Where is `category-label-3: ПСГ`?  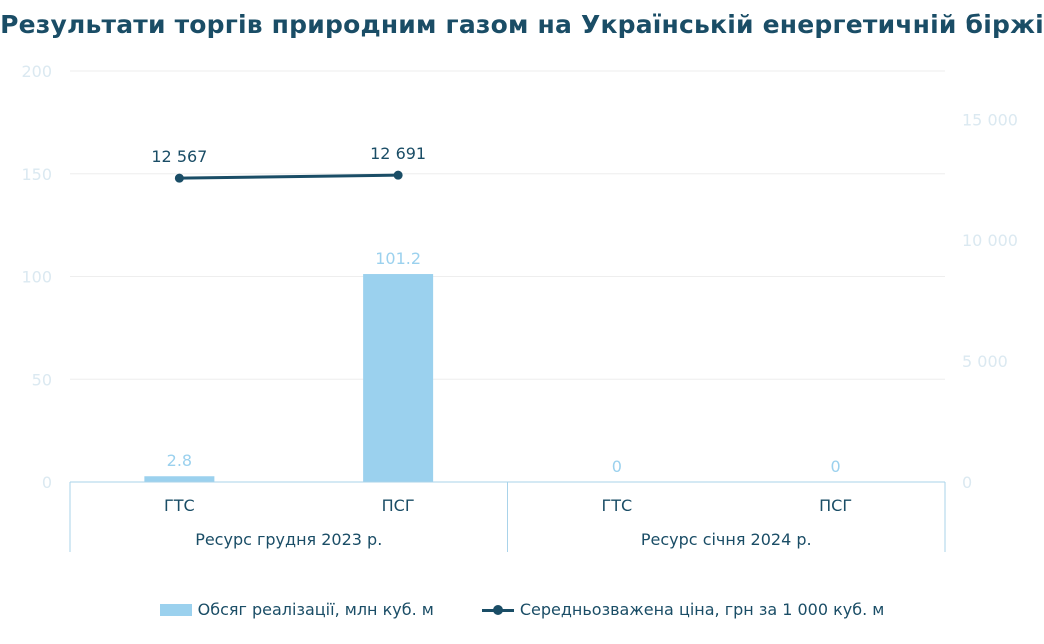
category-label-3: ПСГ is located at coordinates (835, 505).